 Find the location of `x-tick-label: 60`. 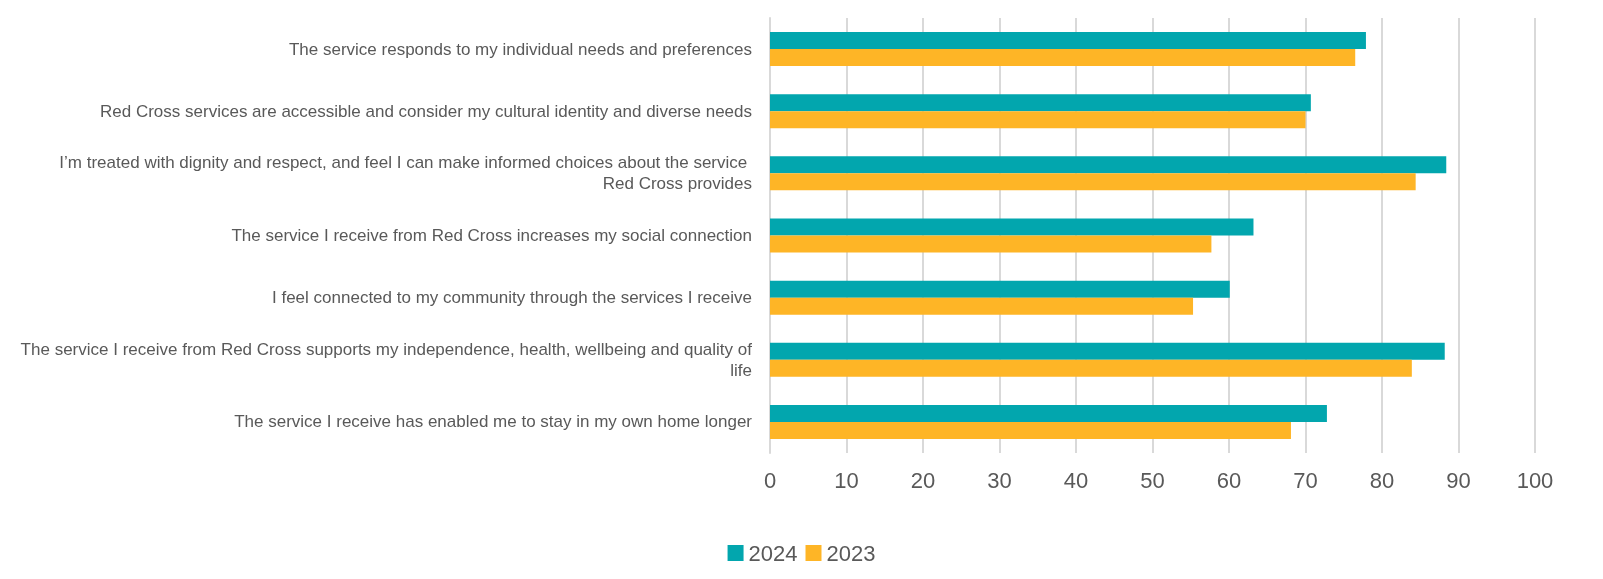

x-tick-label: 60 is located at coordinates (1229, 480).